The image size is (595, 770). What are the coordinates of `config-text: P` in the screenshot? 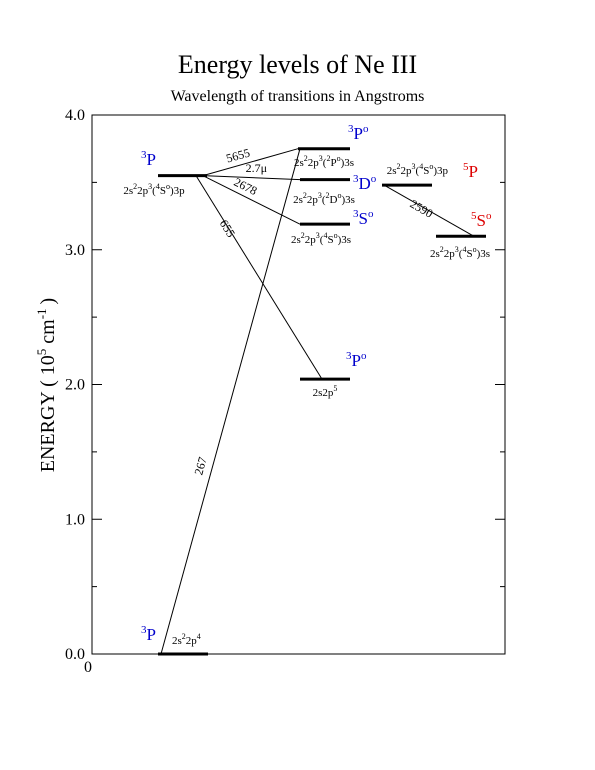 It's located at (333, 163).